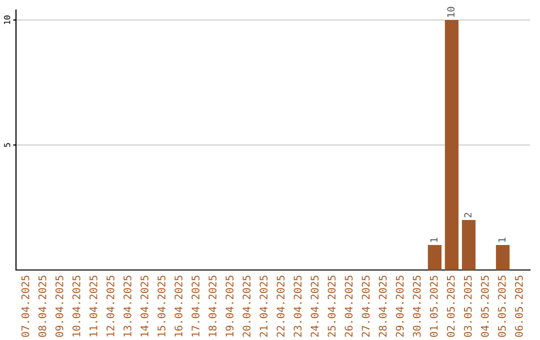 This screenshot has width=540, height=340. Describe the element at coordinates (366, 306) in the screenshot. I see `x-tick-label: 27.04.2025` at that location.